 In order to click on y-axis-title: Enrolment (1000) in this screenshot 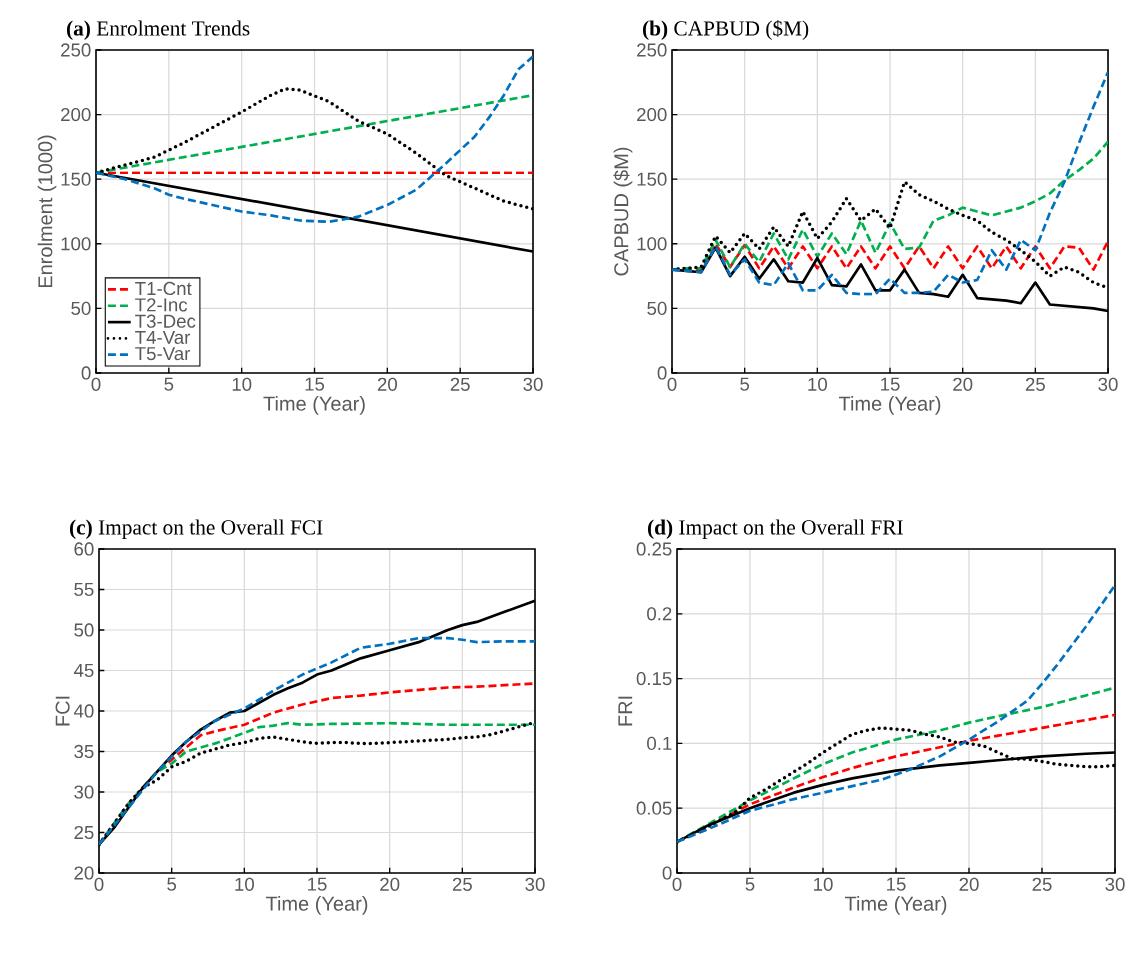, I will do `click(47, 211)`.